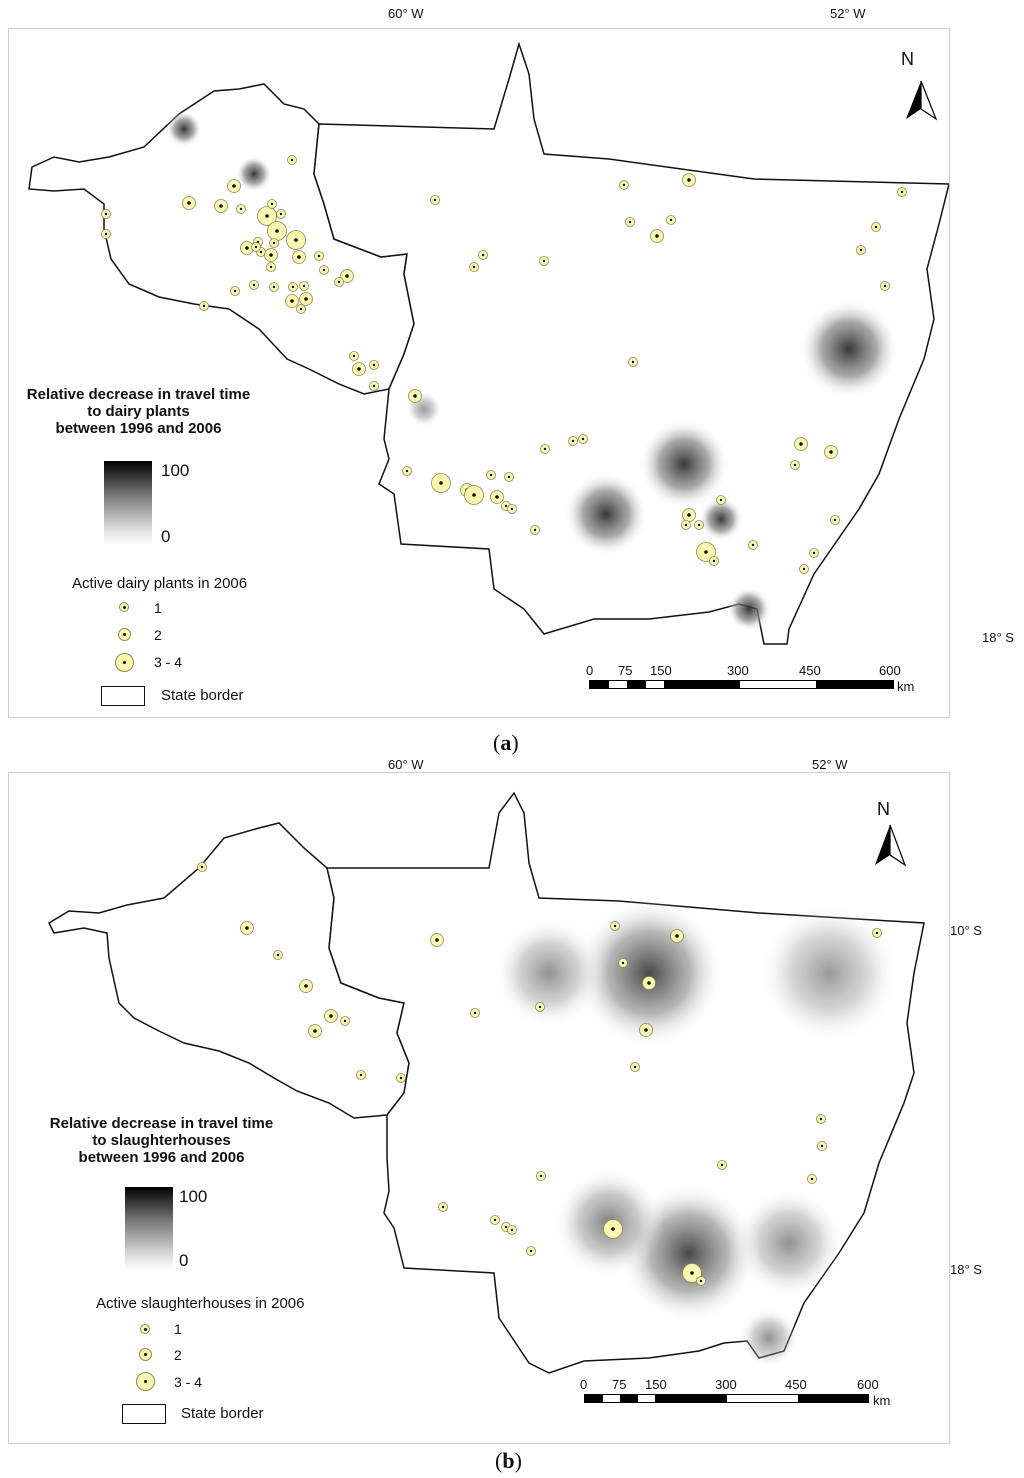  What do you see at coordinates (406, 764) in the screenshot?
I see `lon-label-60w-b: 60° W` at bounding box center [406, 764].